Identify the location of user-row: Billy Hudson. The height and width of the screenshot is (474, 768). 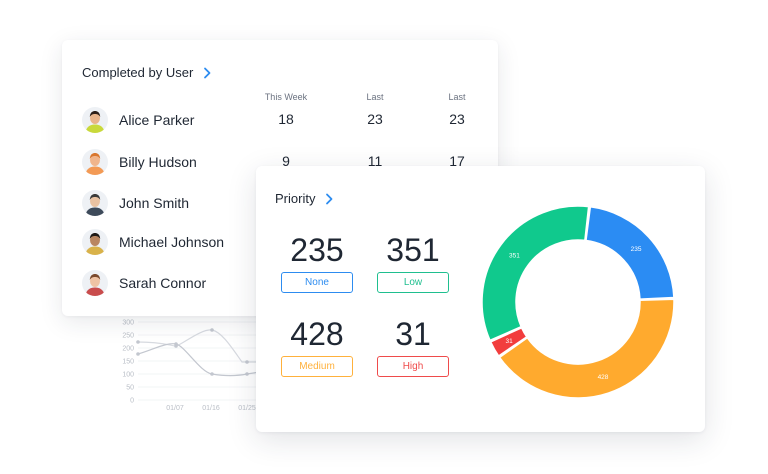
(139, 162).